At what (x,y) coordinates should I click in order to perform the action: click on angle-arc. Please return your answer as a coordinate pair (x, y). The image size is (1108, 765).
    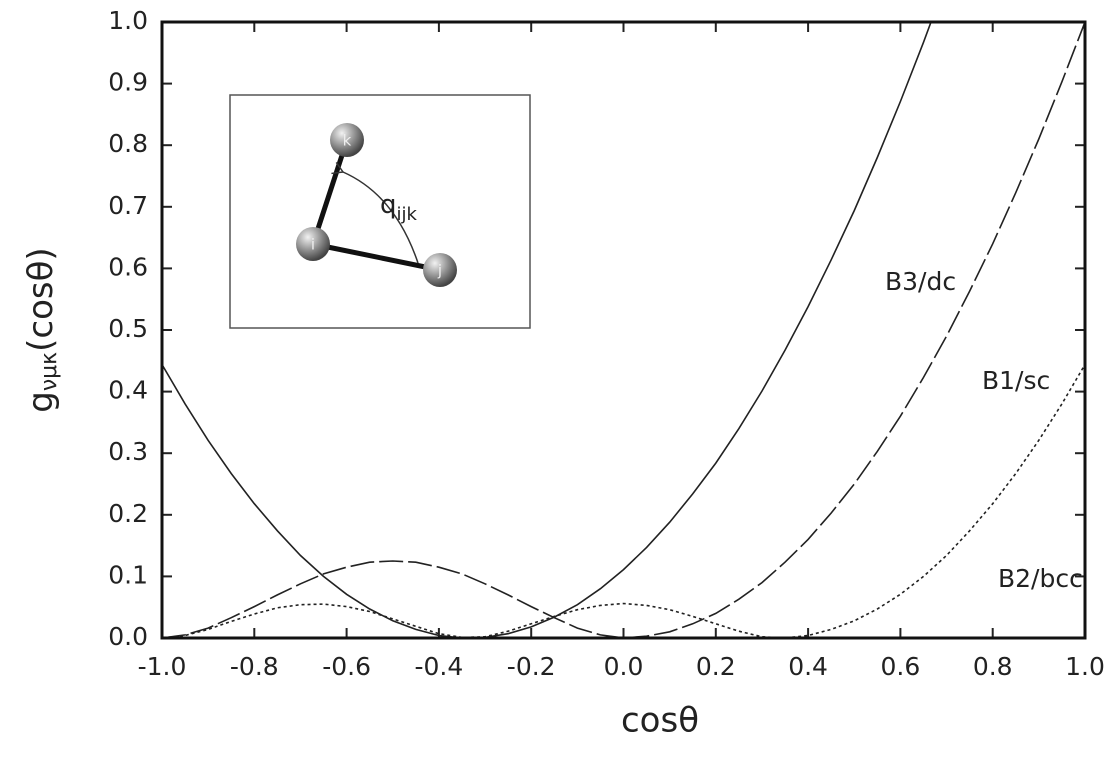
    Looking at the image, I should click on (375, 213).